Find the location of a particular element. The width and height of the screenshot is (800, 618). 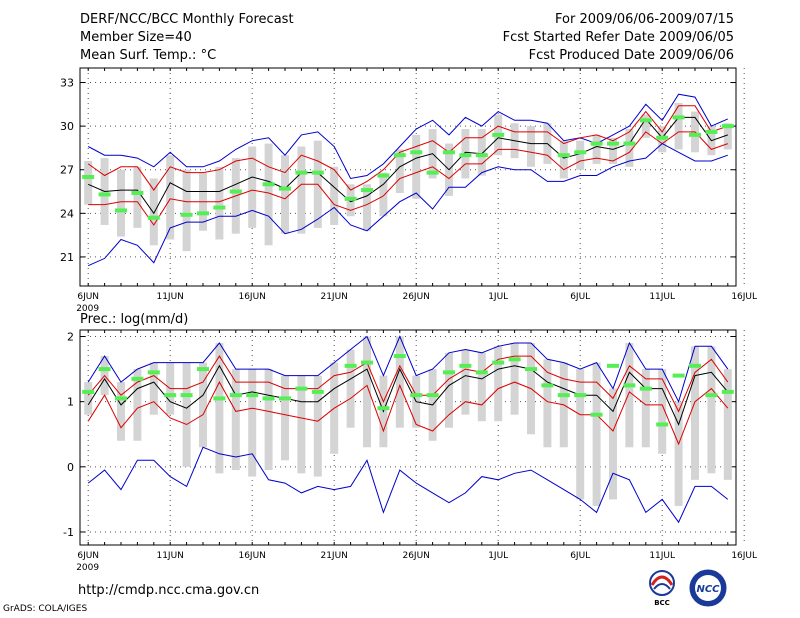

precip-xtick-label: 16JUL is located at coordinates (744, 556).